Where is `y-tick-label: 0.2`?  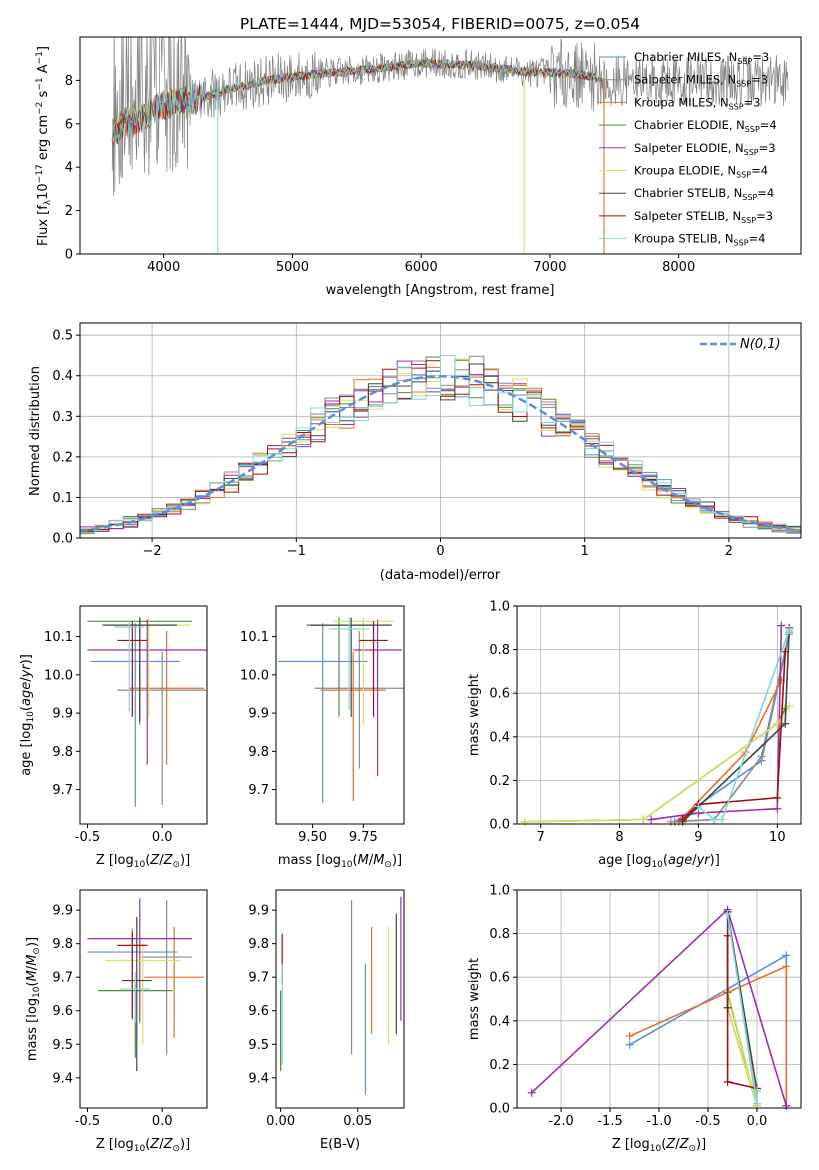
y-tick-label: 0.2 is located at coordinates (62, 457).